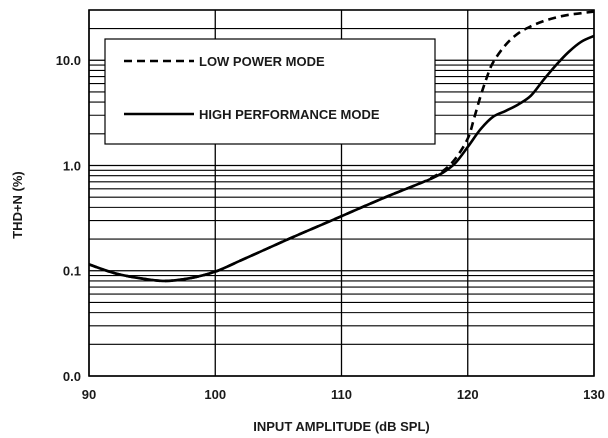  I want to click on legend: LOW POWER MODE HIGH PERFORMANCE MODE, so click(270, 91).